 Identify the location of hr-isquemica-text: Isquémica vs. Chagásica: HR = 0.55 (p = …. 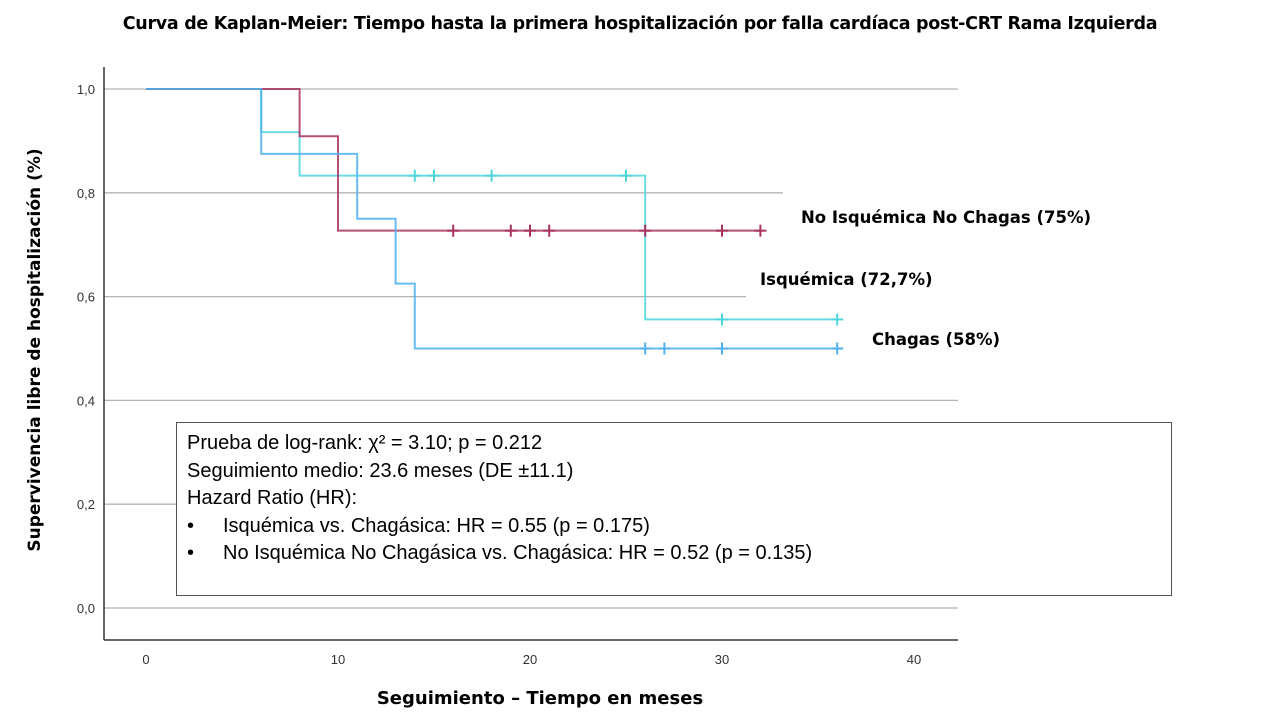
(436, 525).